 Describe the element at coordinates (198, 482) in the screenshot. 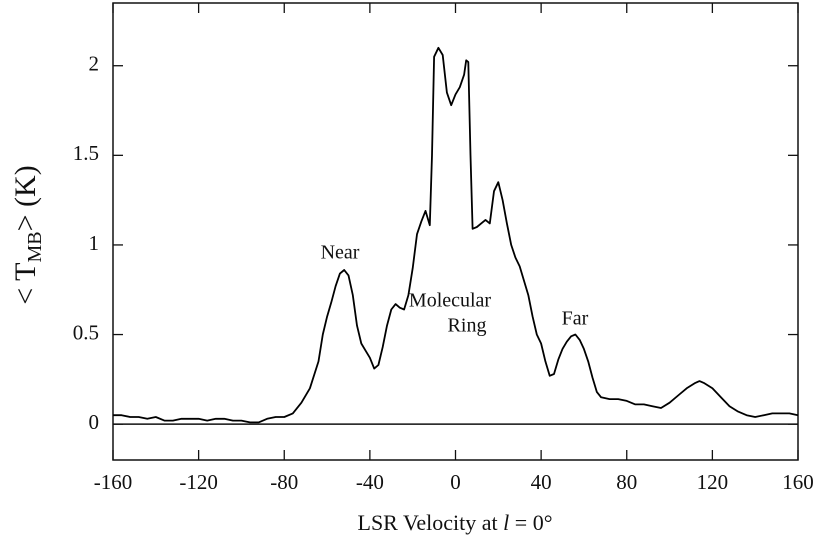

I see `x-tick-label: -120` at that location.